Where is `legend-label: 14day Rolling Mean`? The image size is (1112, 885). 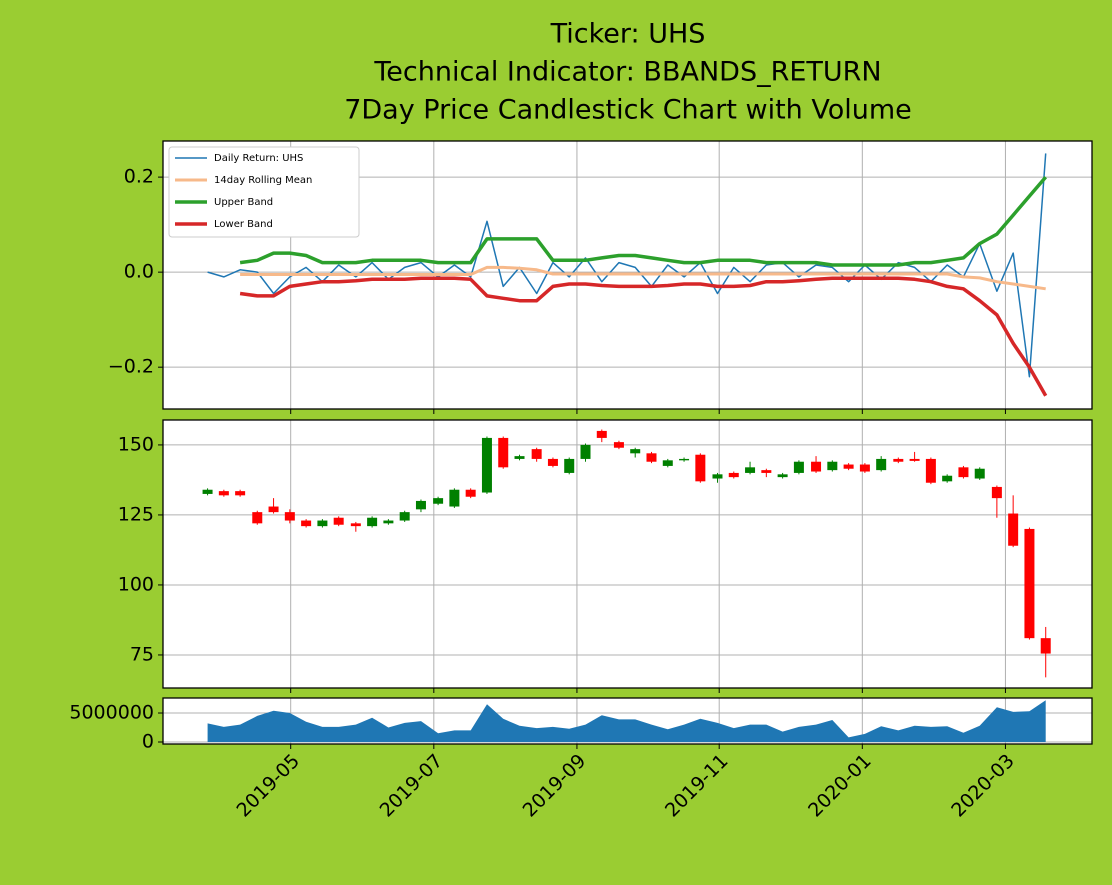 legend-label: 14day Rolling Mean is located at coordinates (263, 180).